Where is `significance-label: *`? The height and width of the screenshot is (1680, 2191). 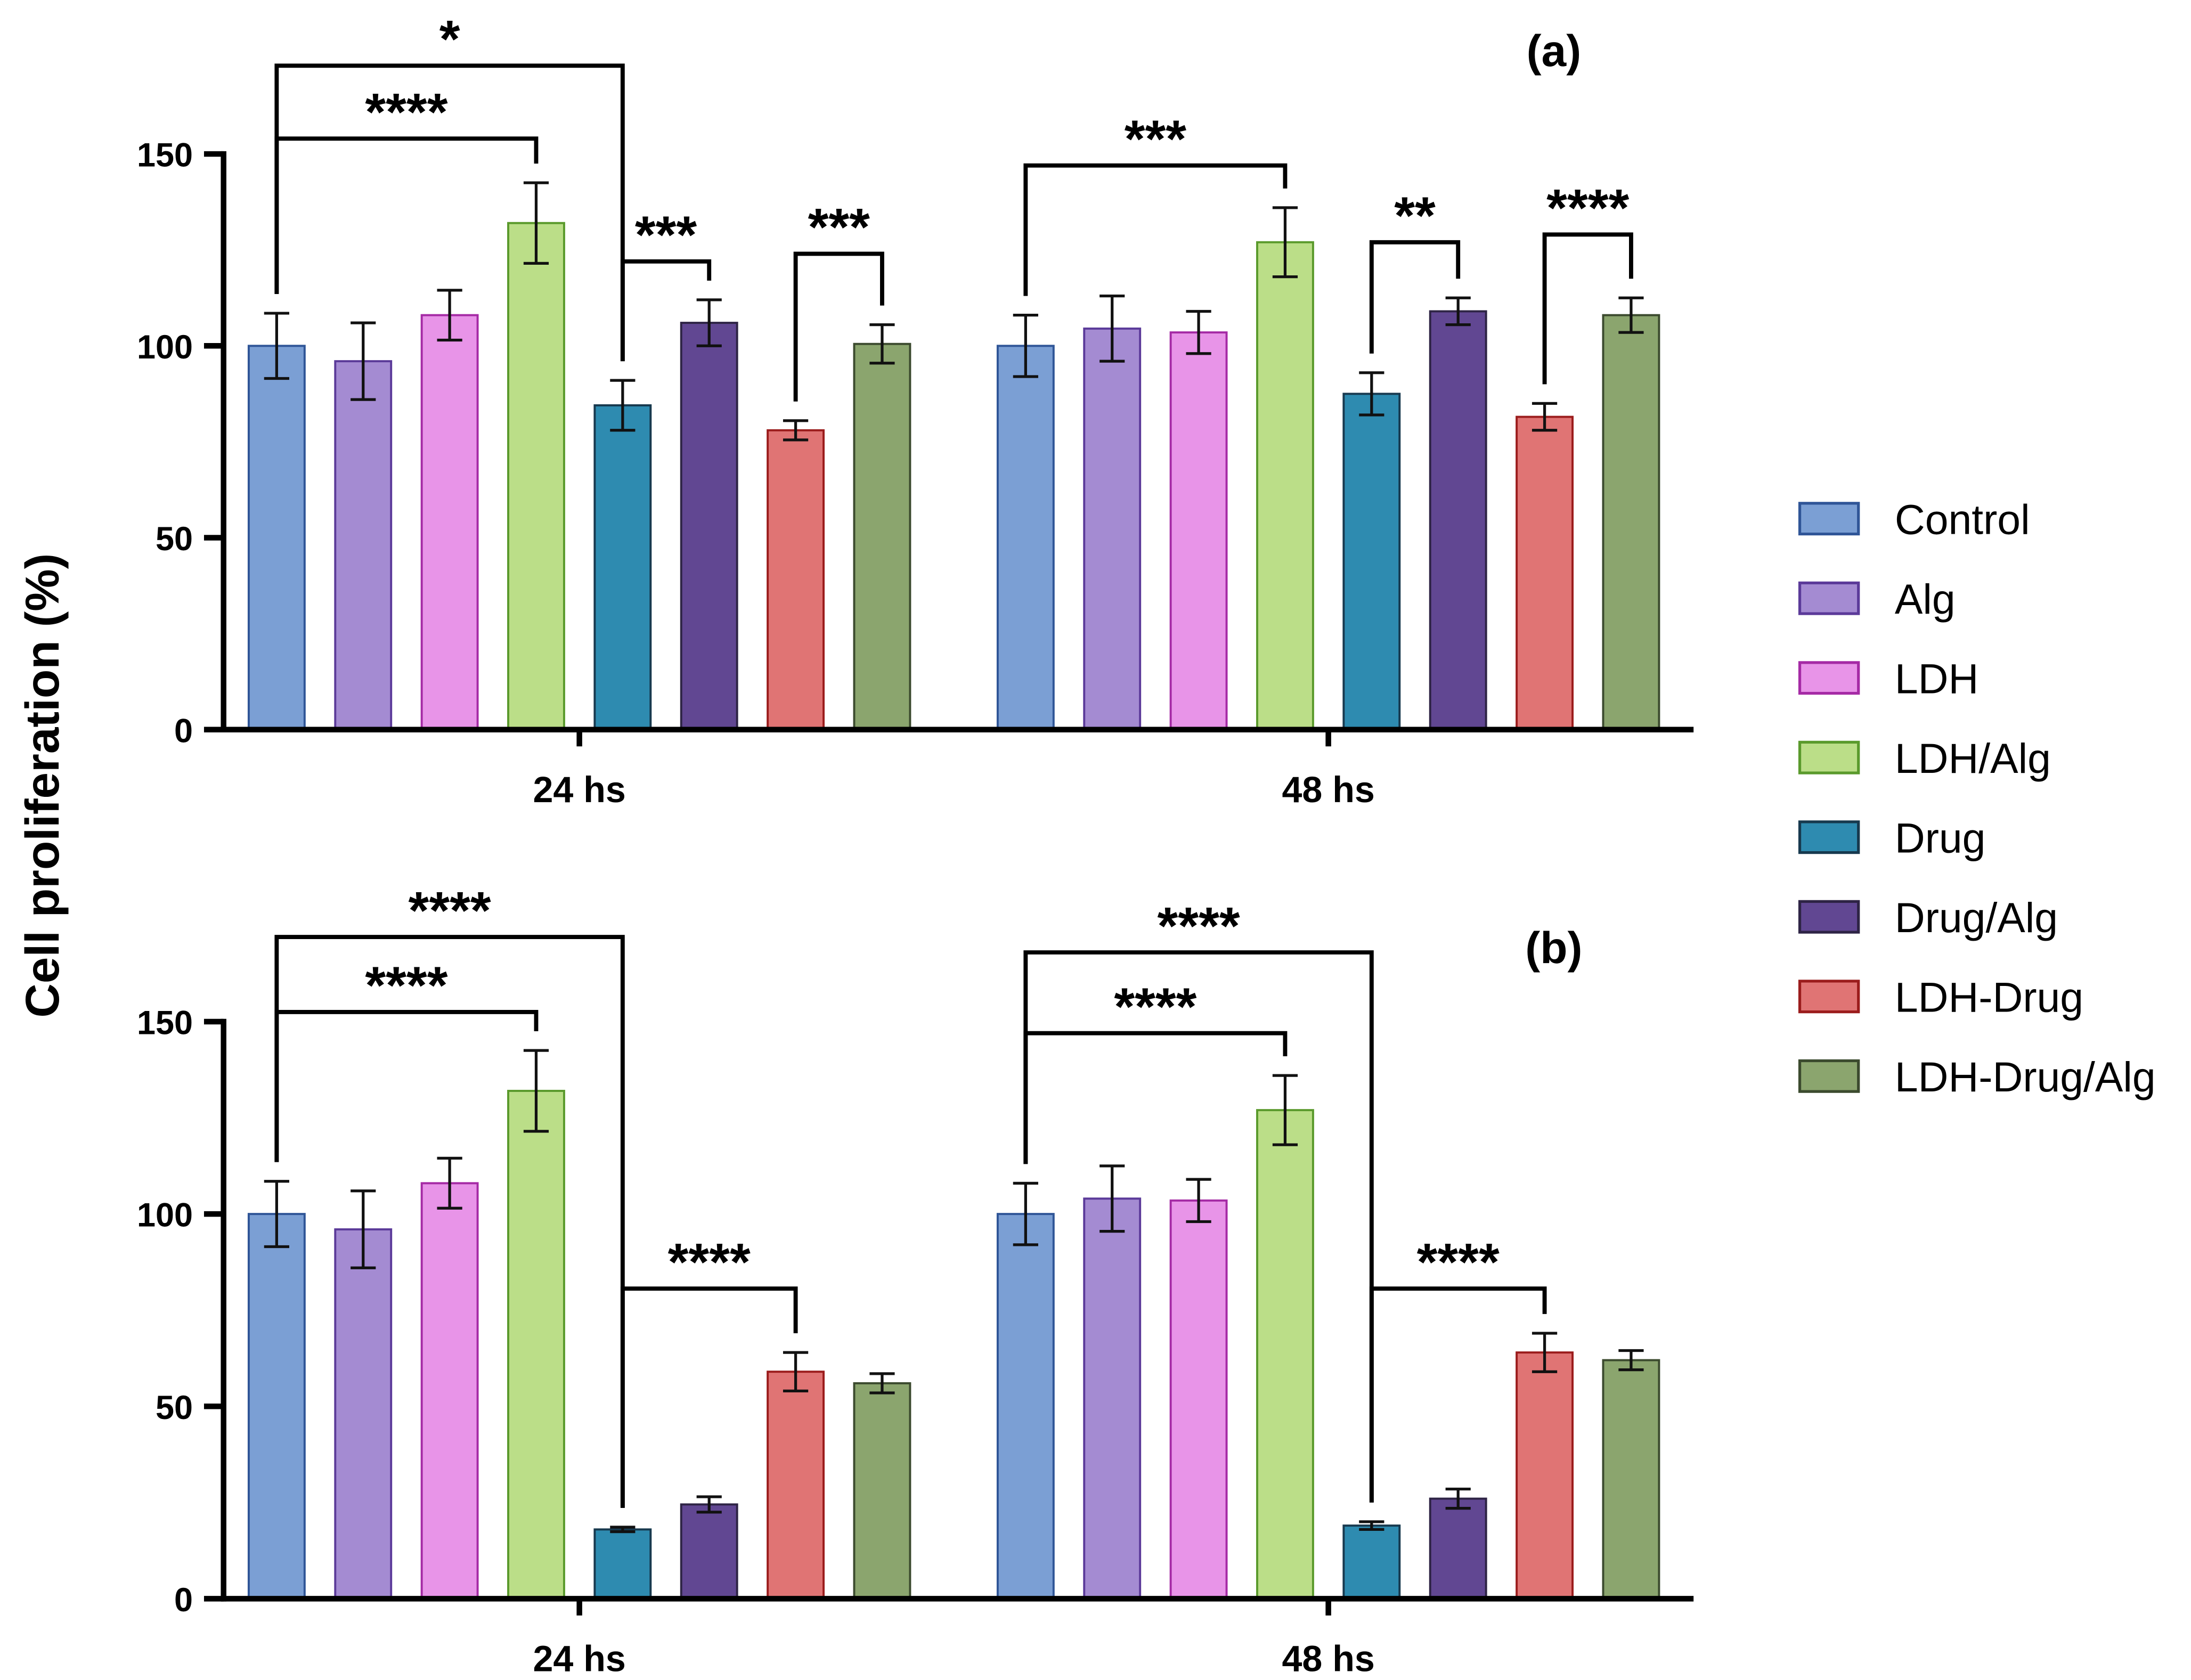
significance-label: * is located at coordinates (449, 39).